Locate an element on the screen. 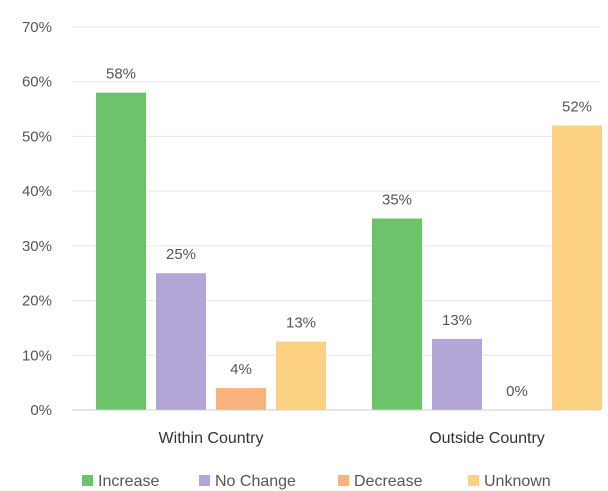 The height and width of the screenshot is (491, 608). data-label: 35% is located at coordinates (397, 200).